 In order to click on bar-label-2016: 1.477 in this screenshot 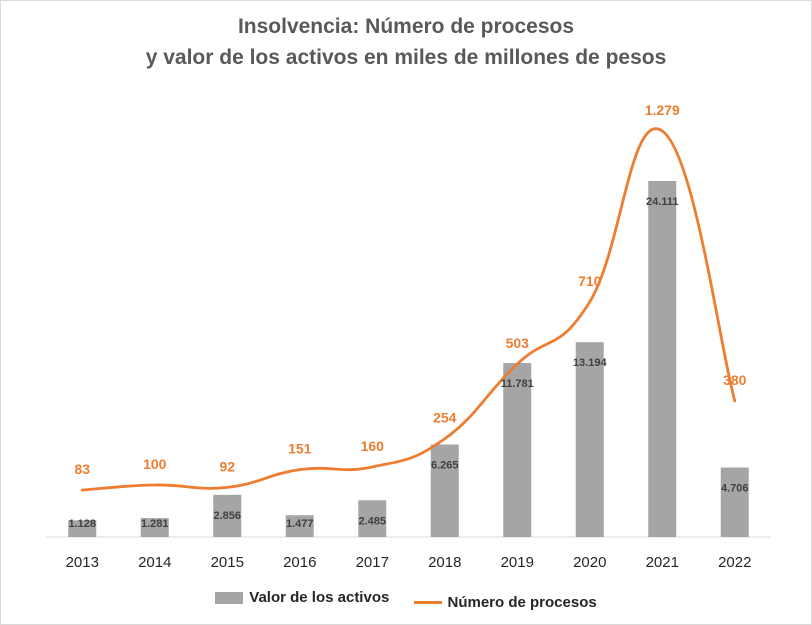, I will do `click(300, 524)`.